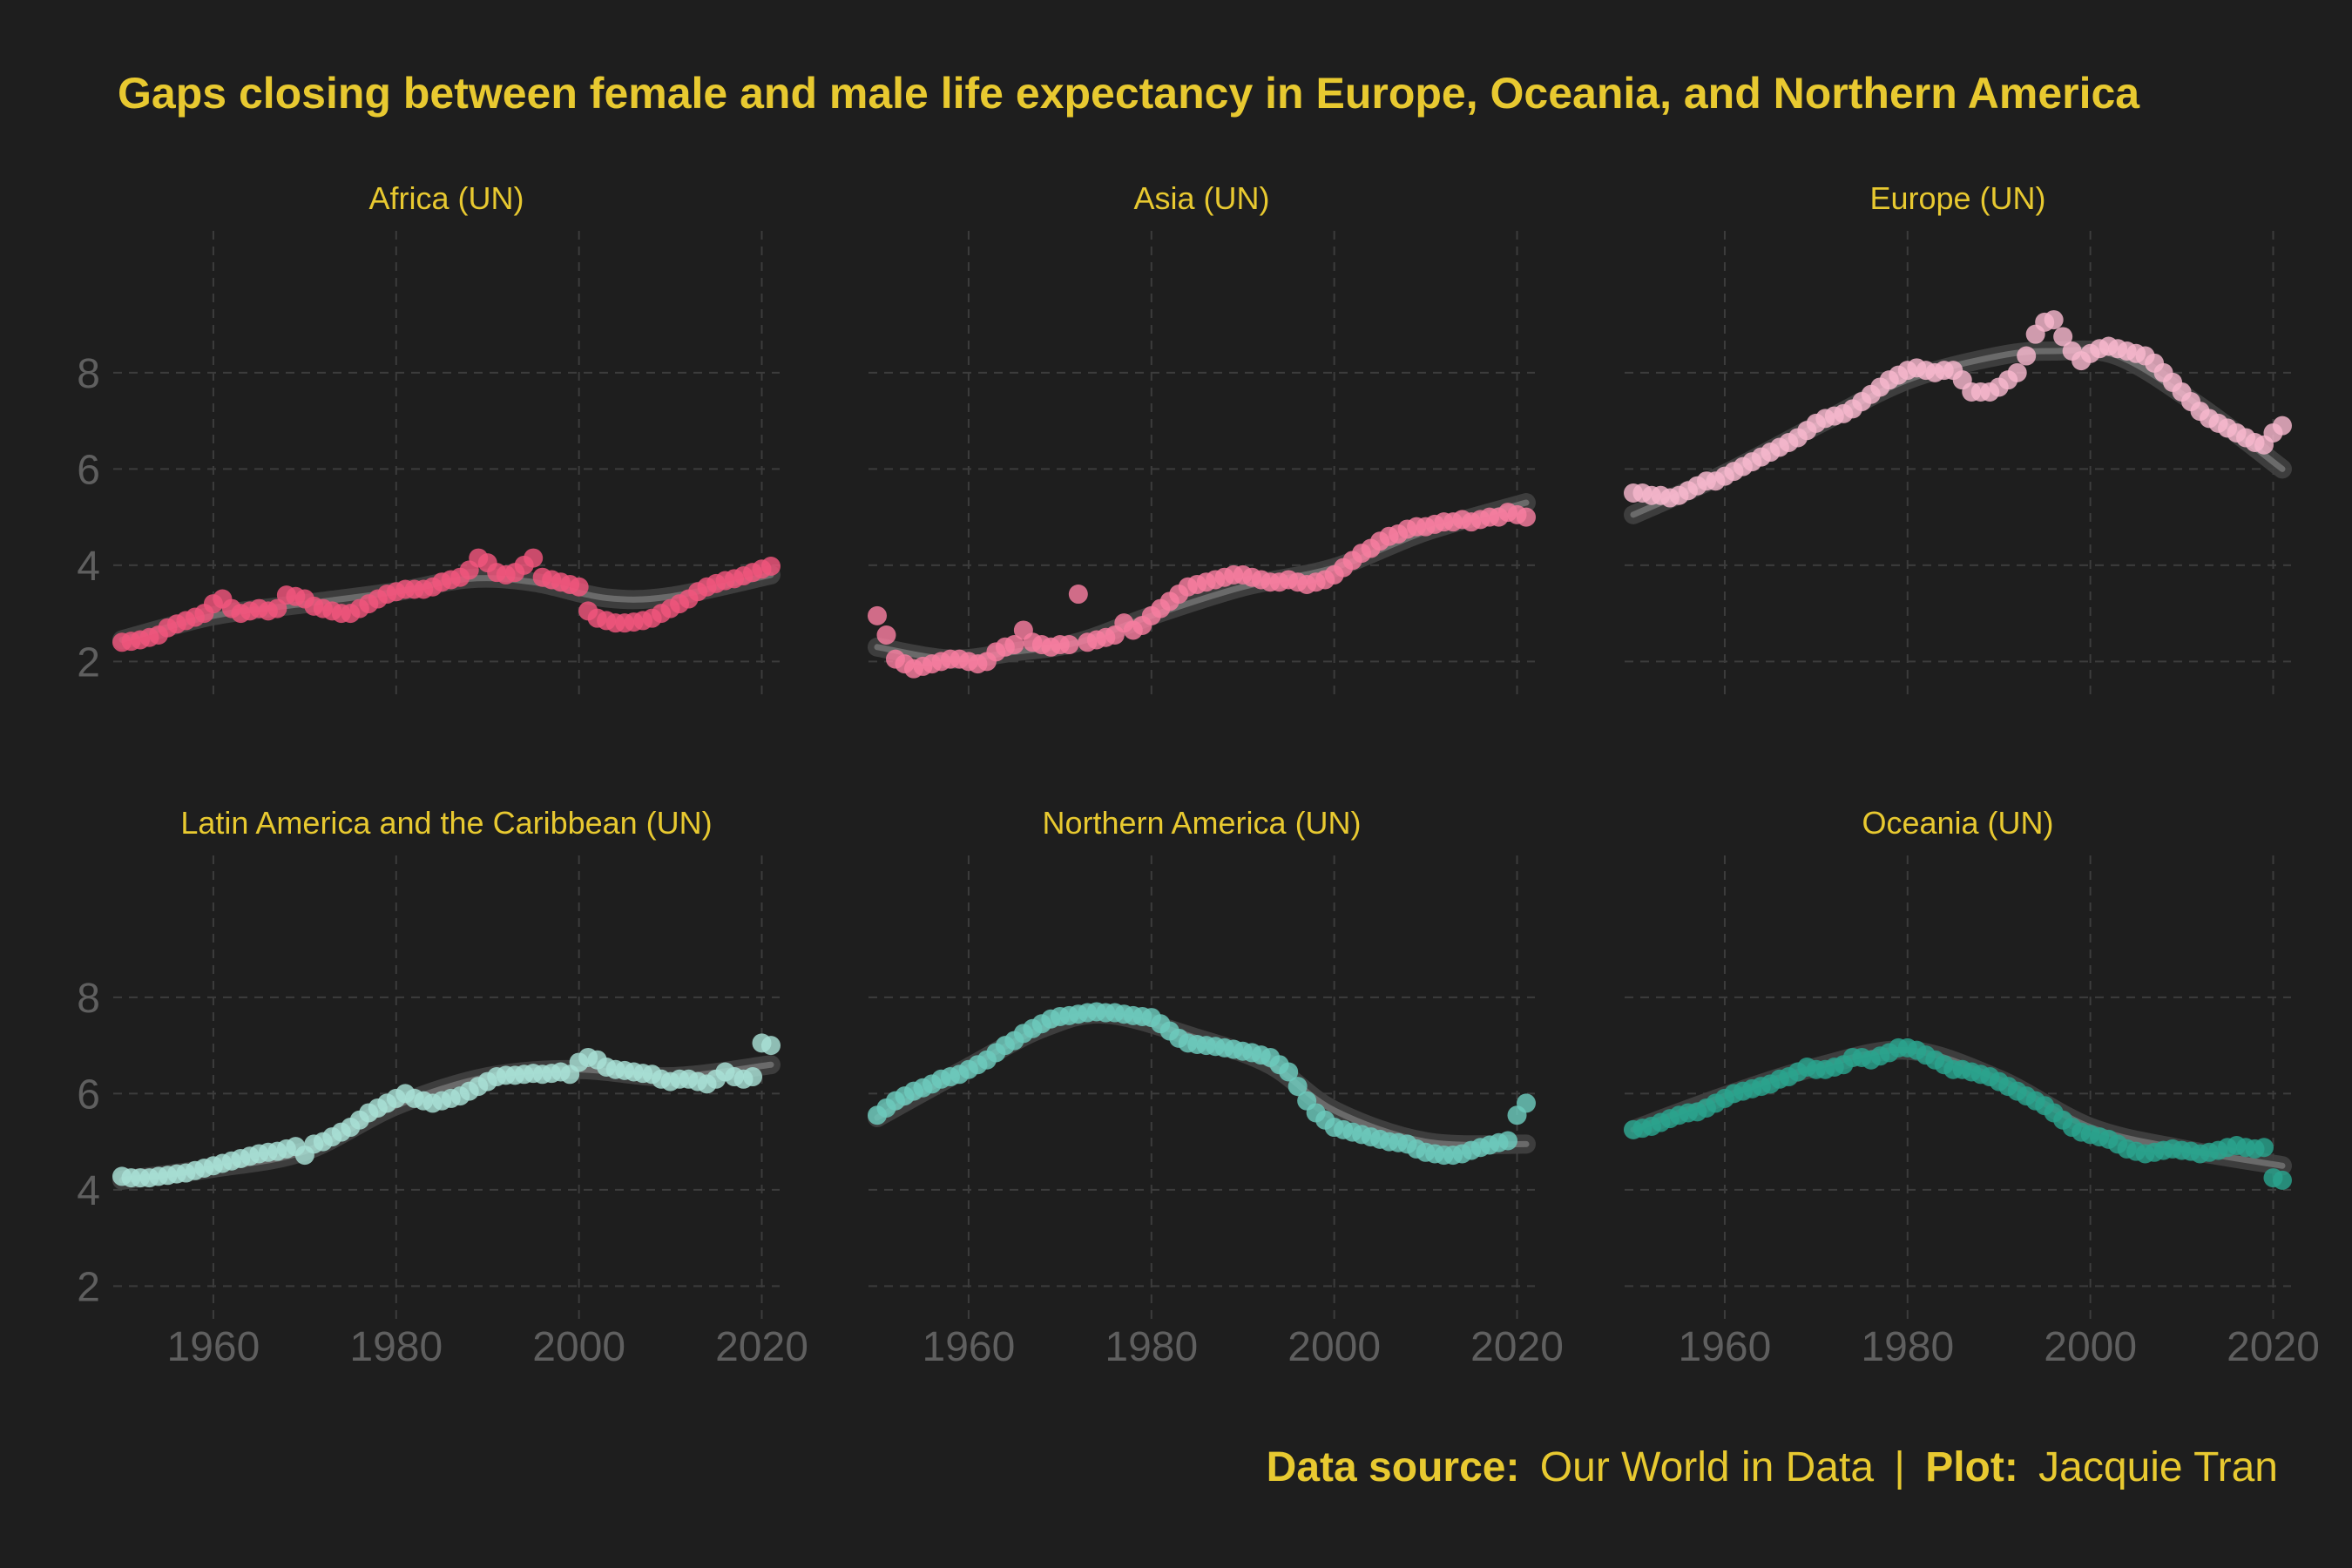 This screenshot has height=1568, width=2352. I want to click on facet-4: Northern America (UN) 1960 1980 2000 2020, so click(1216, 1087).